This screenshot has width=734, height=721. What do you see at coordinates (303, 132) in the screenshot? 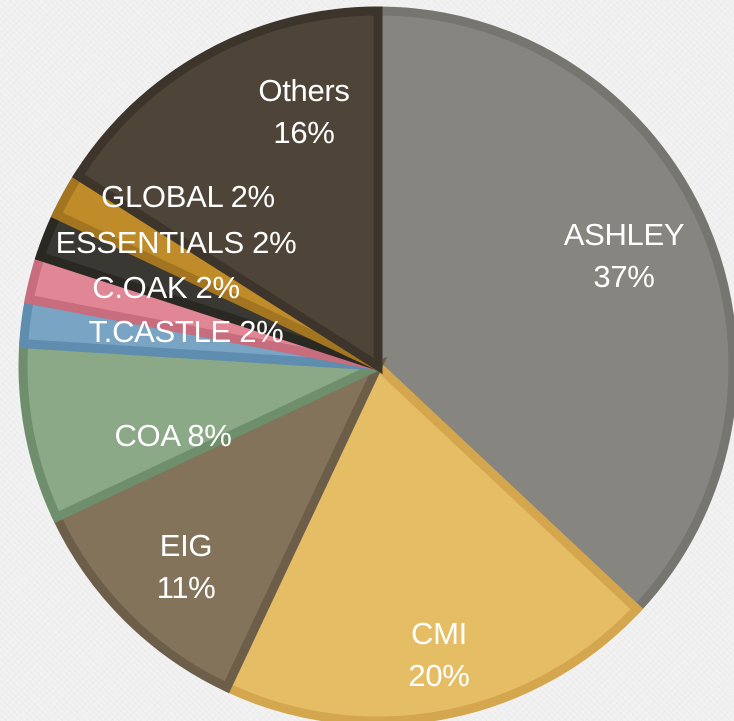
I see `slice-label-others-line-2: 16%` at bounding box center [303, 132].